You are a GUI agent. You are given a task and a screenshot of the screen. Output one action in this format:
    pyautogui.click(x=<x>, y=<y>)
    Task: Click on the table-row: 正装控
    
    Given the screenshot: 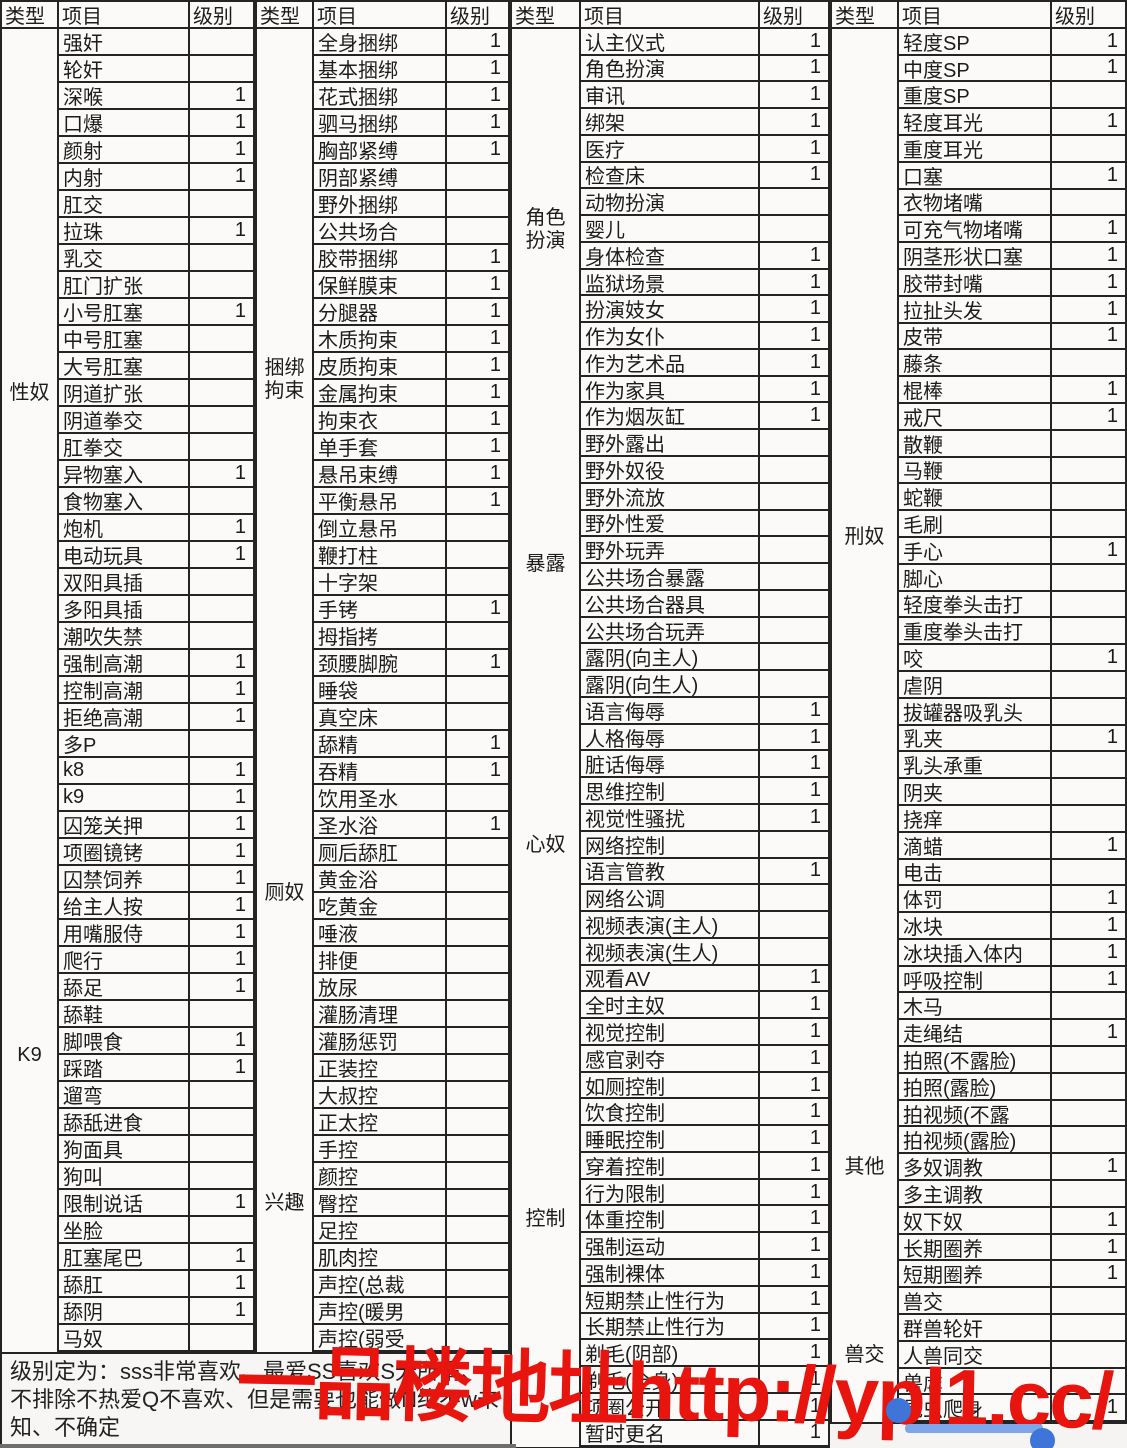 What is the action you would take?
    pyautogui.click(x=411, y=1068)
    